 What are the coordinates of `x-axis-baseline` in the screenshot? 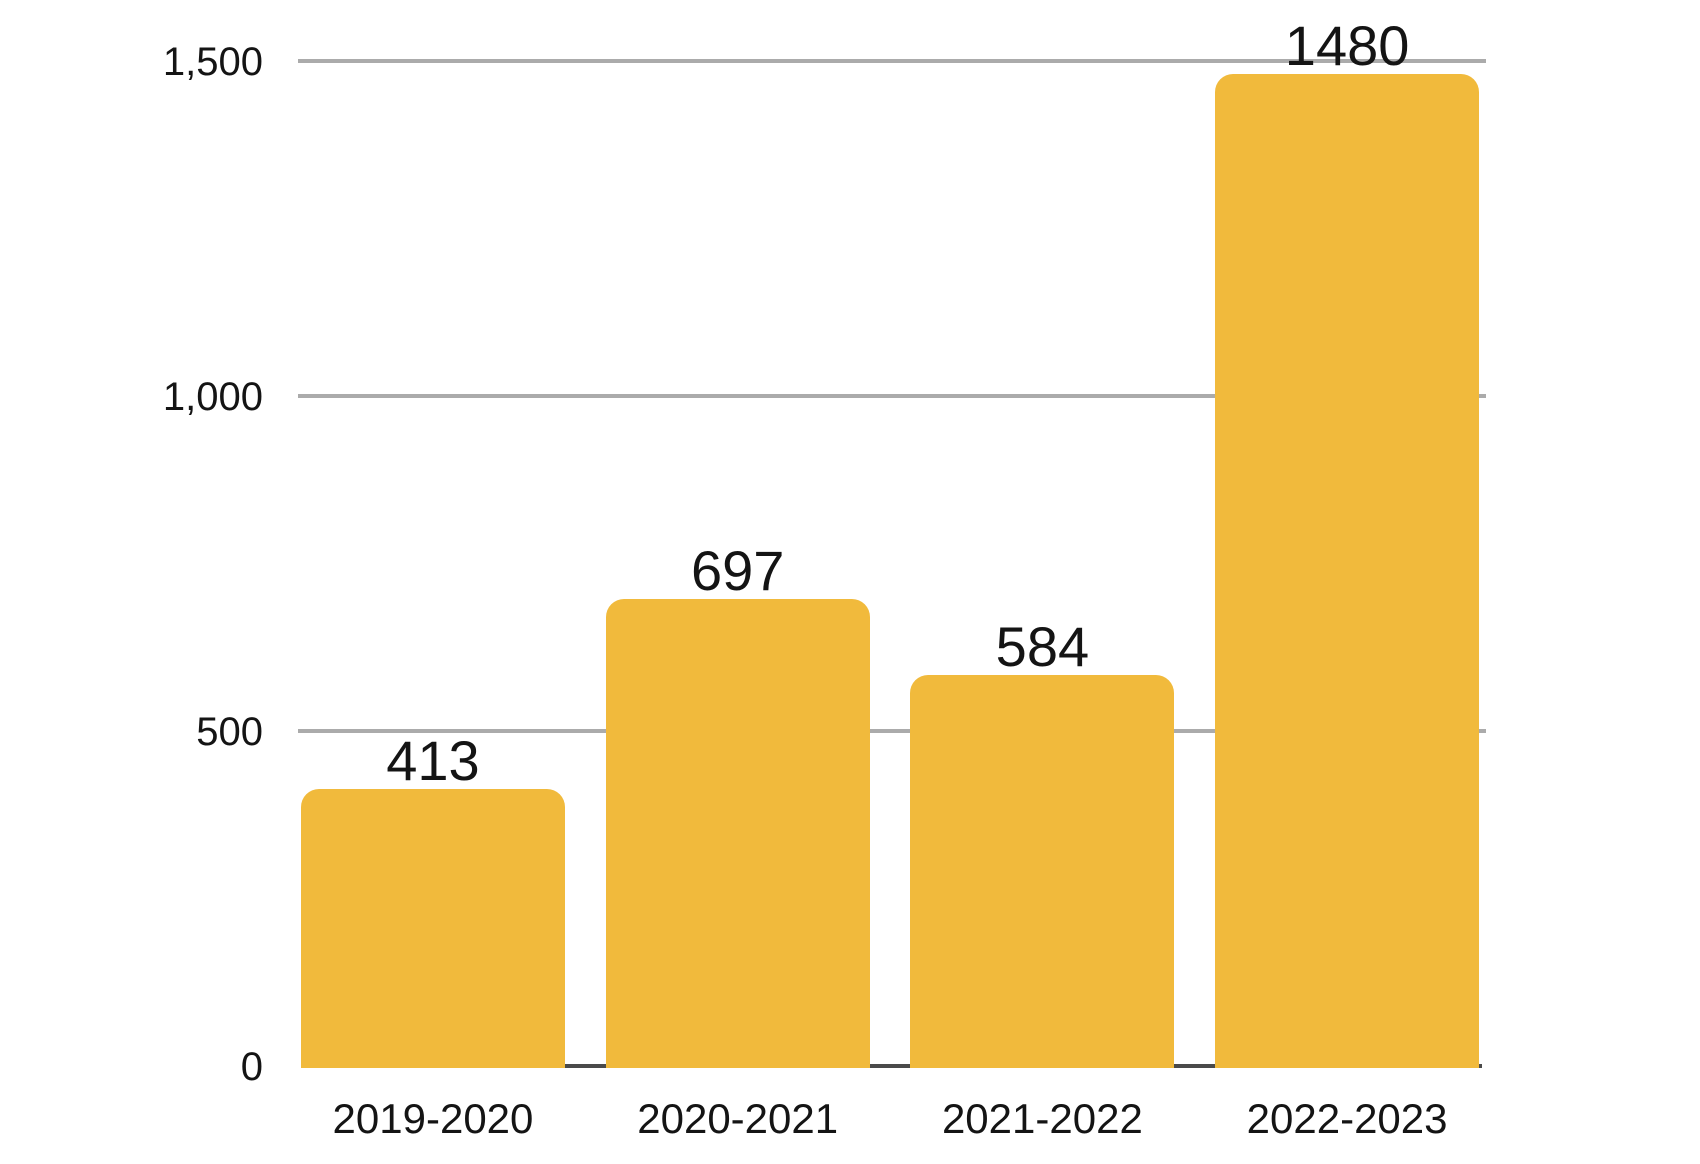 It's located at (891, 1066).